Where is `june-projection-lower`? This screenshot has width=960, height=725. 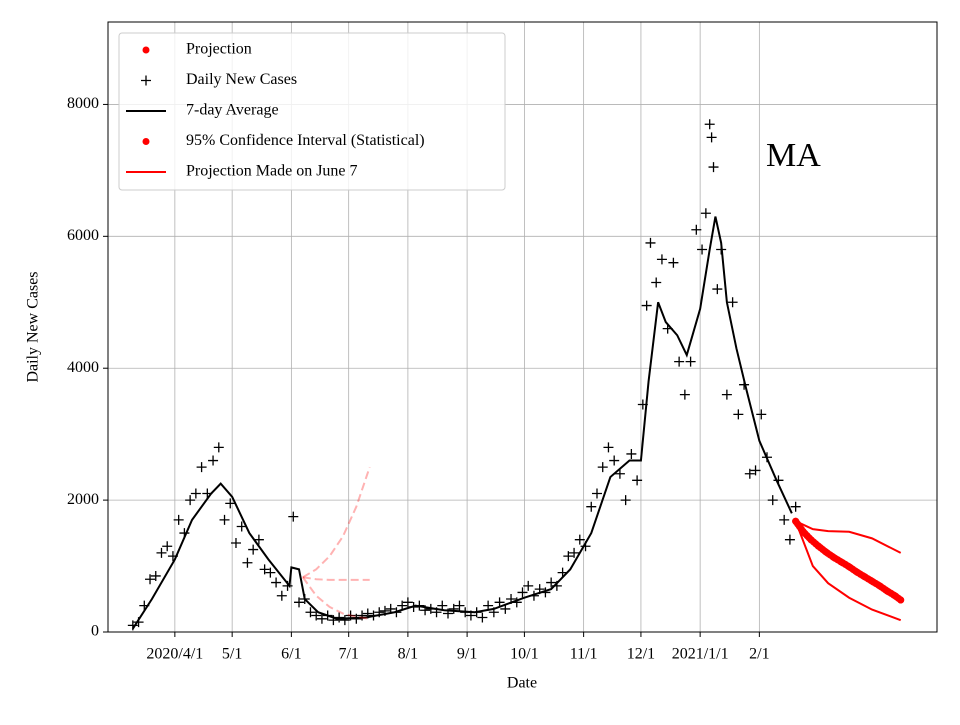
june-projection-lower is located at coordinates (336, 598).